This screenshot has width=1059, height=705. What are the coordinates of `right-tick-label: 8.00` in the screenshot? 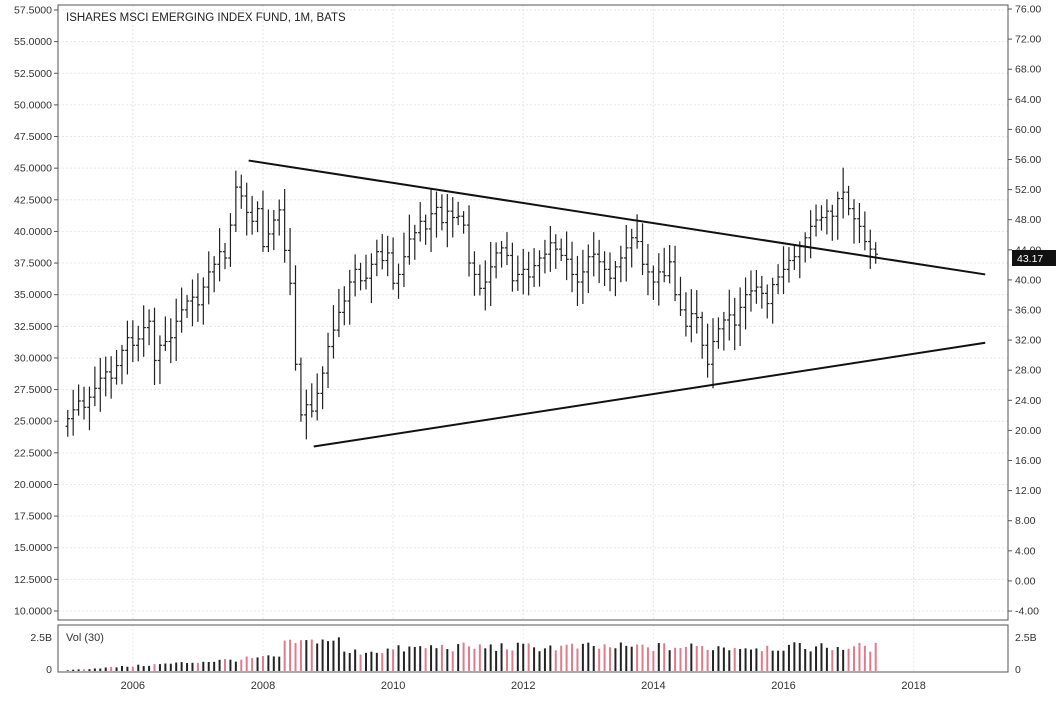 It's located at (1025, 521).